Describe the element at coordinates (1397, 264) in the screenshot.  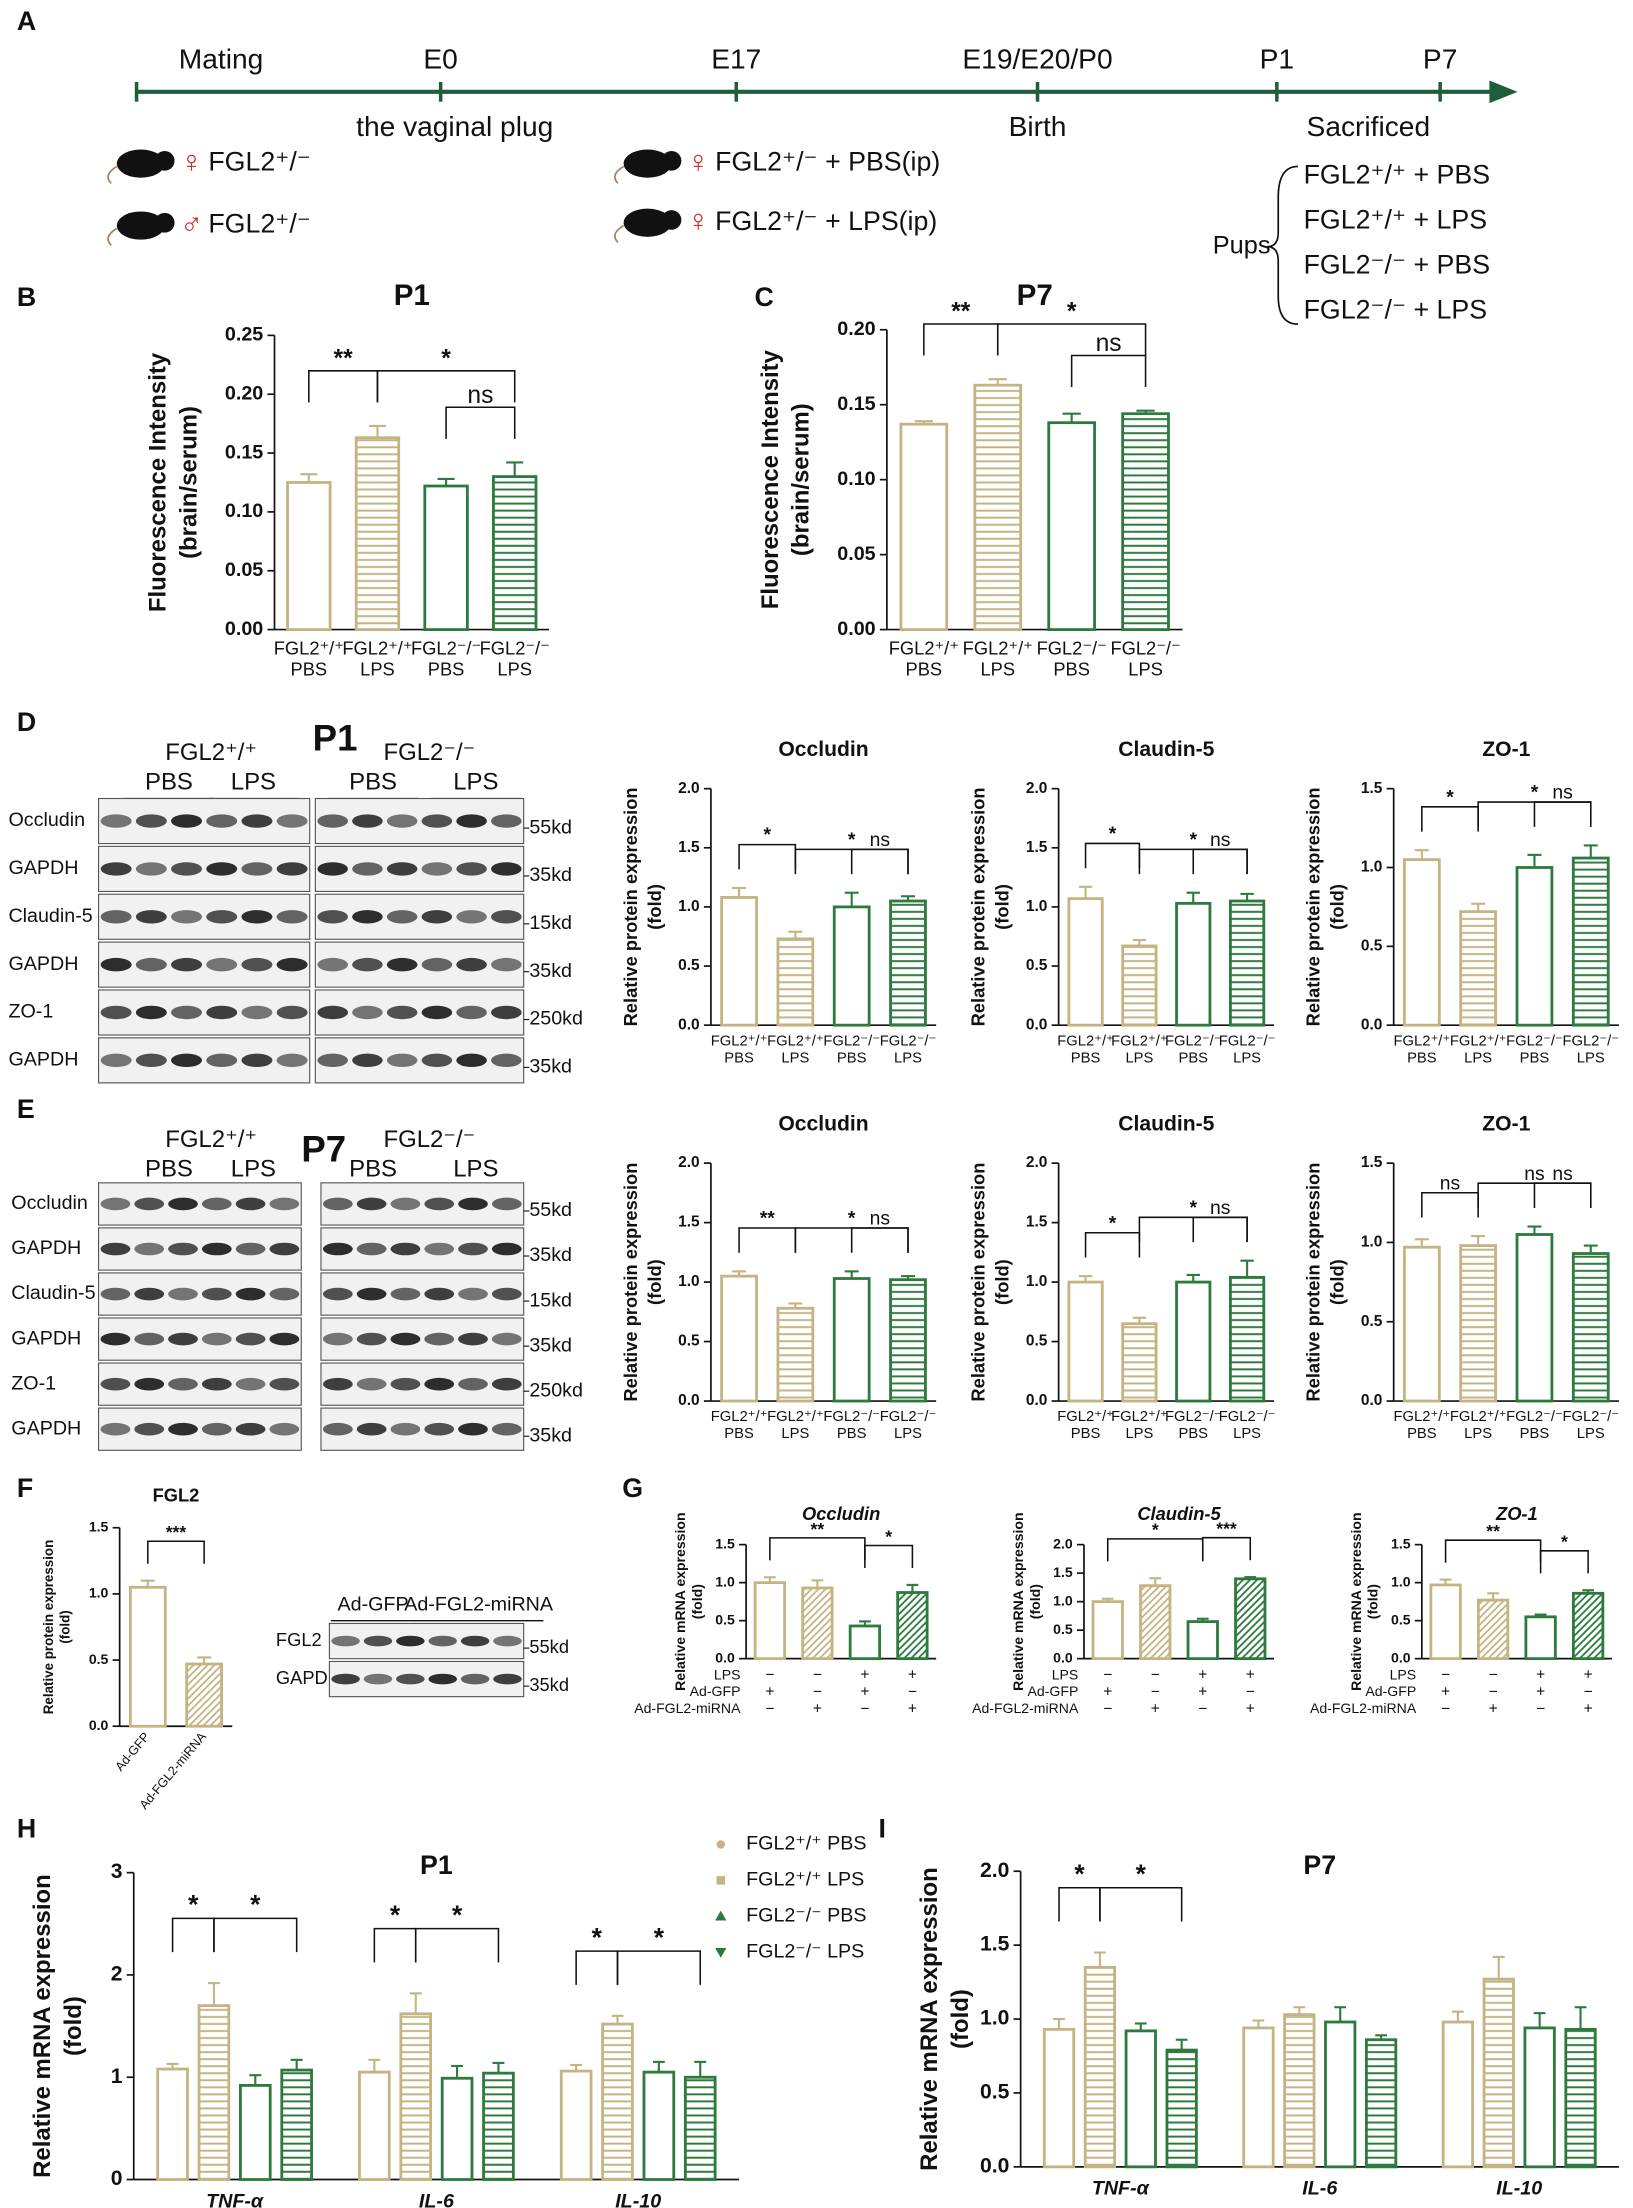
I see `pups-group: FGL2⁻/⁻ + PBS` at that location.